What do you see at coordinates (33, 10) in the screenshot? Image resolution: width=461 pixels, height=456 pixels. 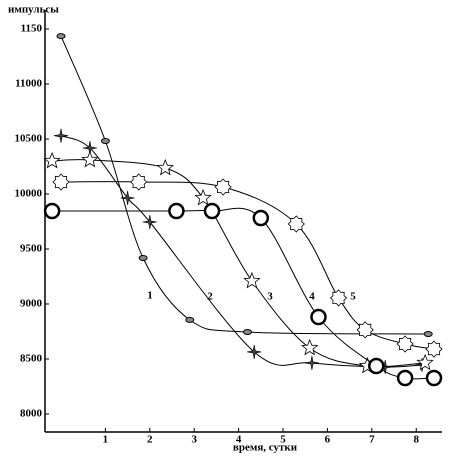 I see `y-axis-label: импульсы` at bounding box center [33, 10].